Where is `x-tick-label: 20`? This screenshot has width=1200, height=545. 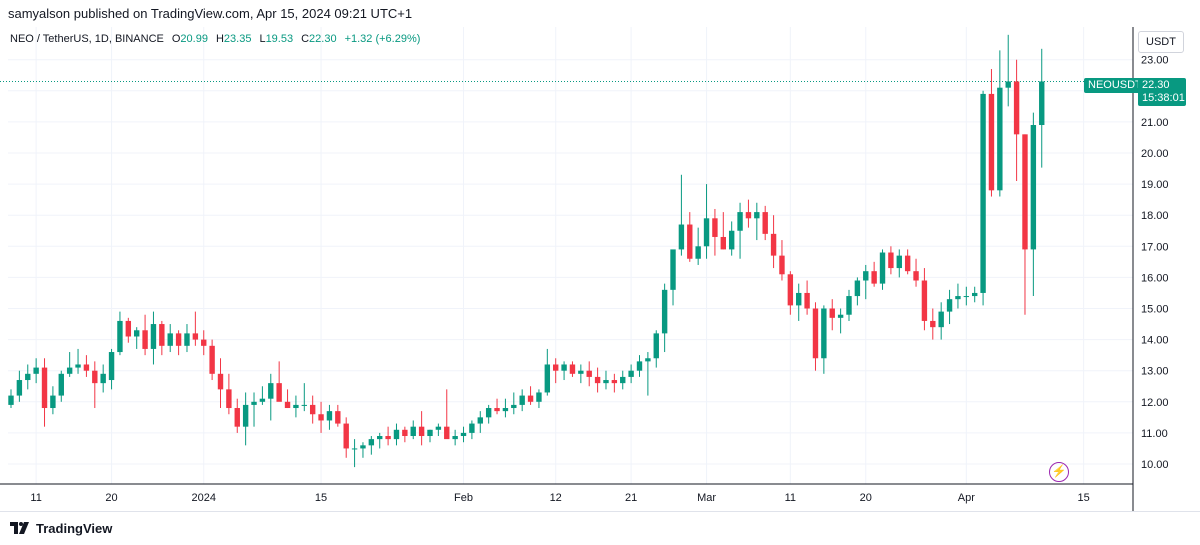
x-tick-label: 20 is located at coordinates (866, 498).